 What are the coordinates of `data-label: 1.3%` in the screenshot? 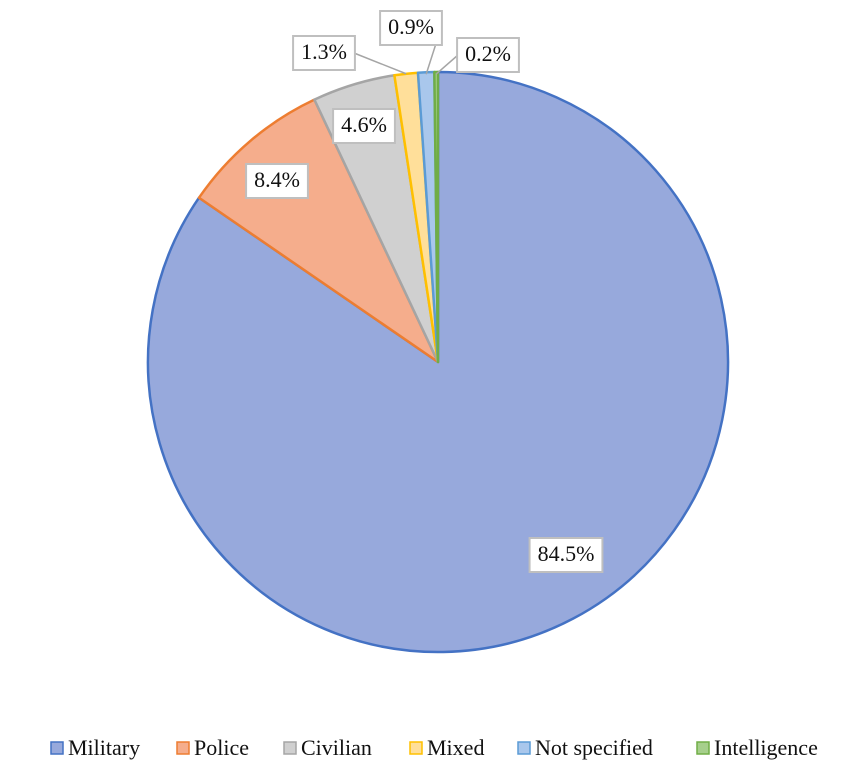 It's located at (324, 51).